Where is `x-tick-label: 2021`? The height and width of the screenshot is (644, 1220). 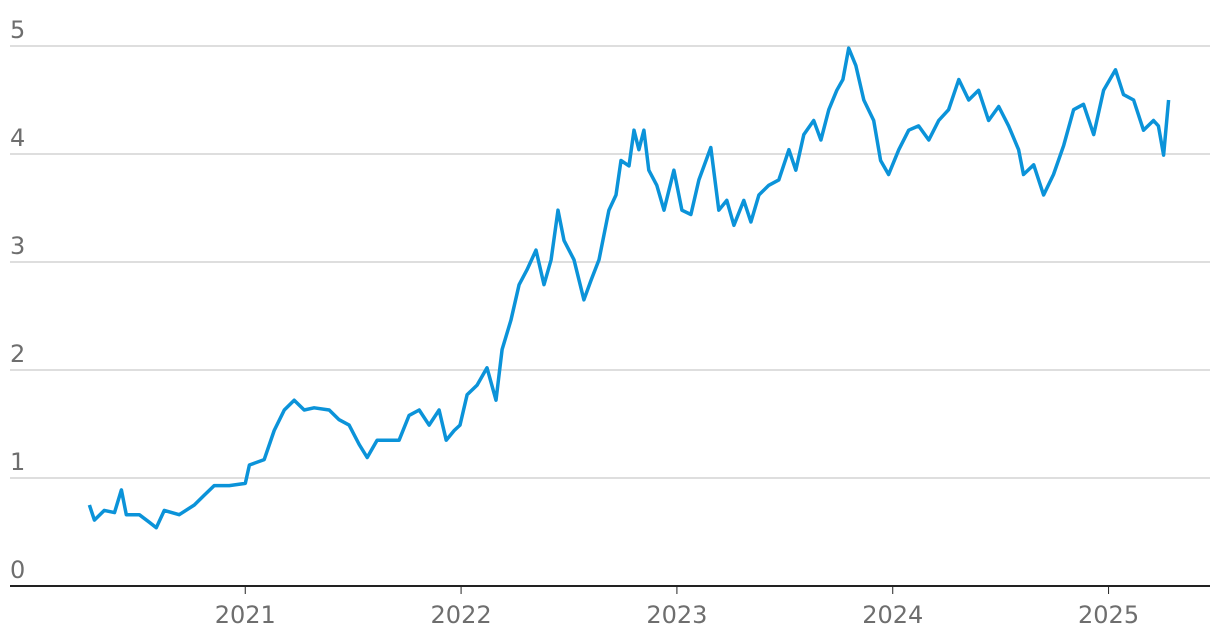
x-tick-label: 2021 is located at coordinates (245, 615).